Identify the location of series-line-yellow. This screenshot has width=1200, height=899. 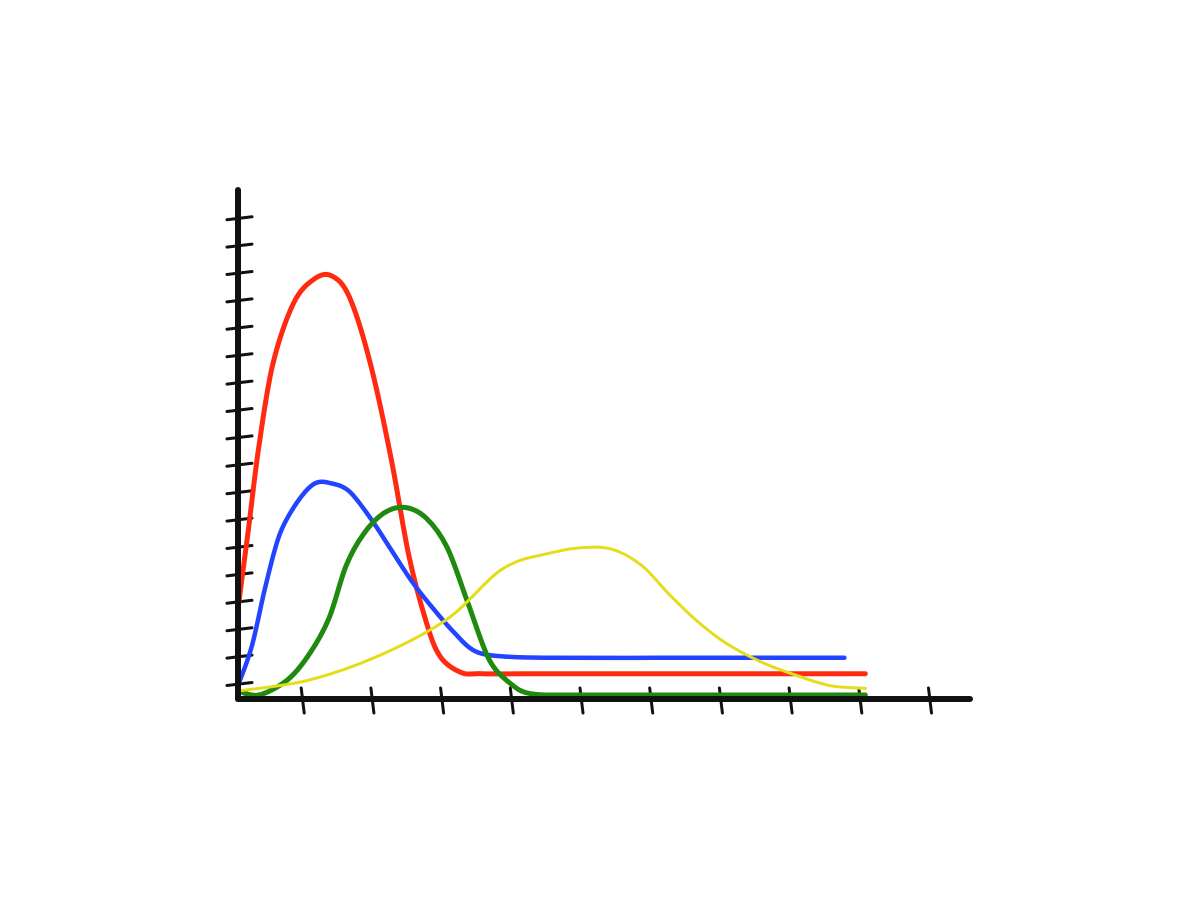
(551, 619).